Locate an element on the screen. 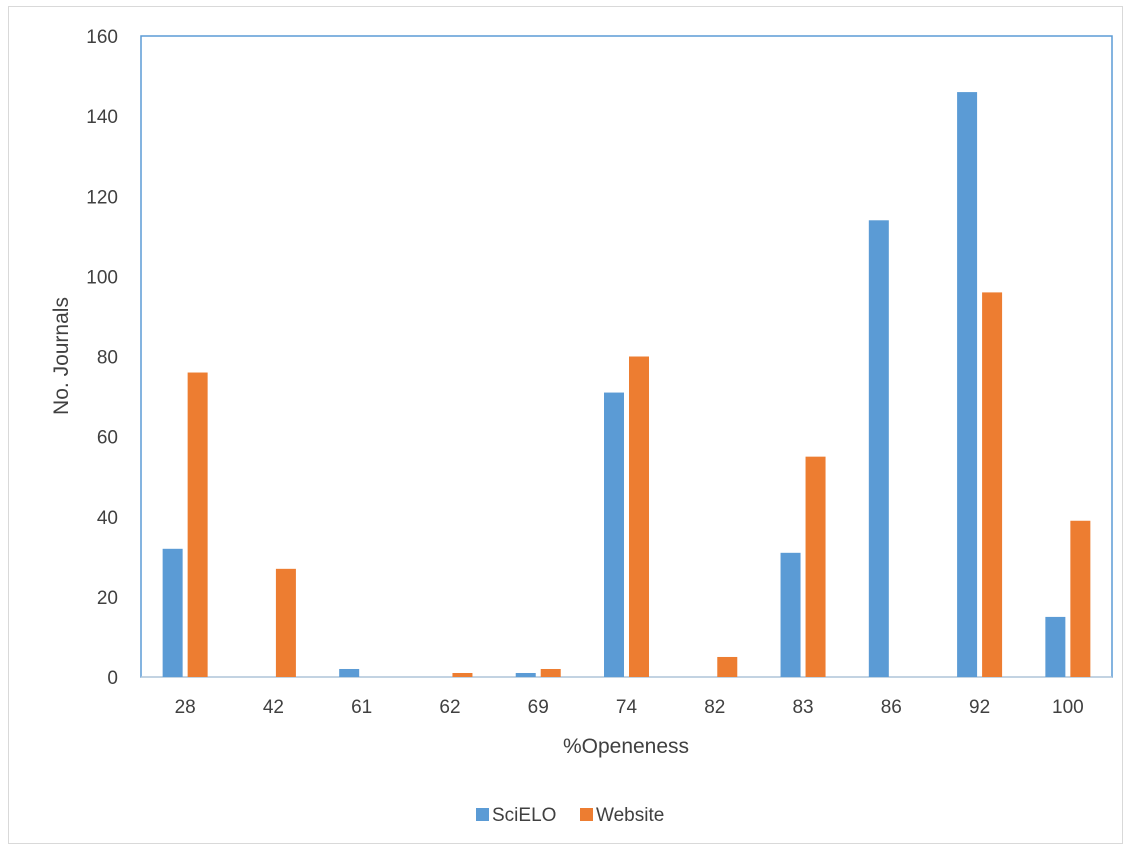 Image resolution: width=1131 pixels, height=851 pixels. y-tick-label: 120 is located at coordinates (102, 197).